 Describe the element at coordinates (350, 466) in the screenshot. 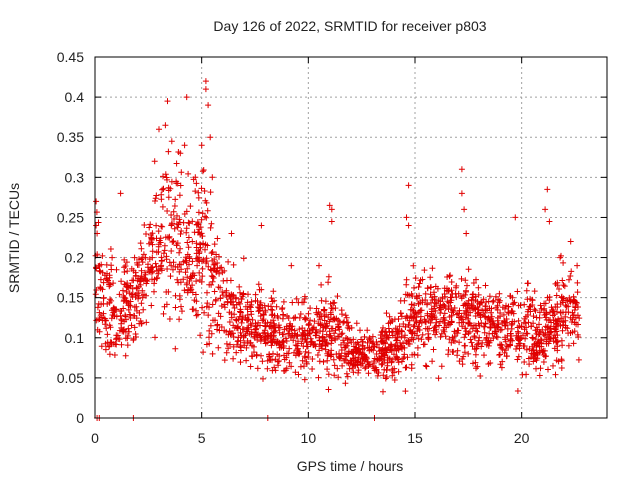

I see `x-axis-label: GPS time / hours` at that location.